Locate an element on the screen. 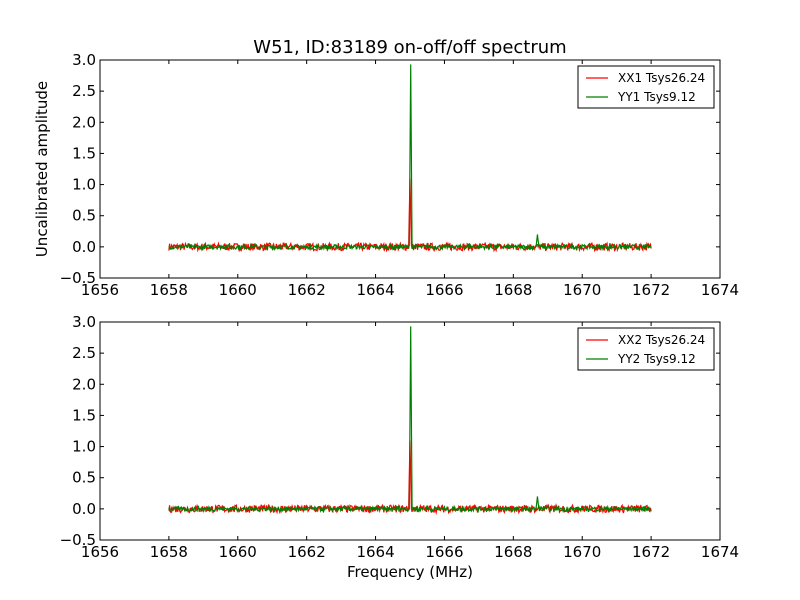  legend-label: YY2 Tsys9.12 is located at coordinates (656, 359).